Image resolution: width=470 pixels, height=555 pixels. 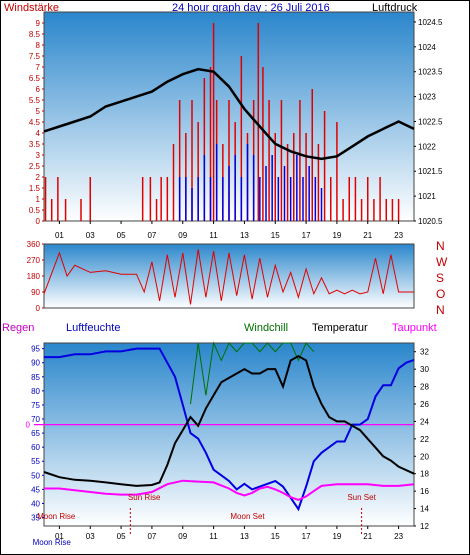 I want to click on bottom-xtick-label: 09, so click(x=182, y=536).